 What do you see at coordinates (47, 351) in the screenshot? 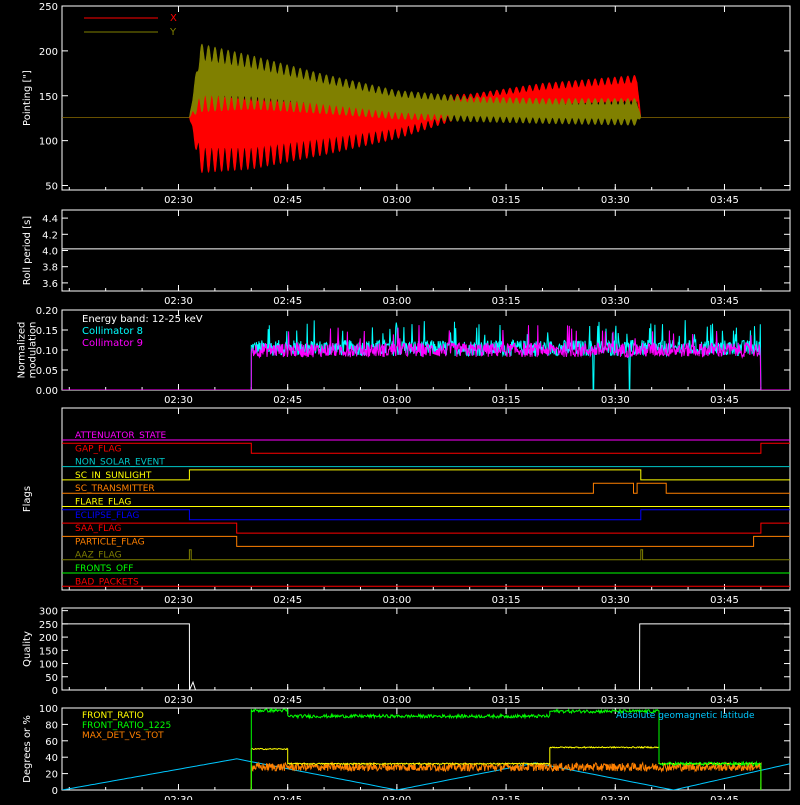
I see `modulation-ytick-label: 0.10` at bounding box center [47, 351].